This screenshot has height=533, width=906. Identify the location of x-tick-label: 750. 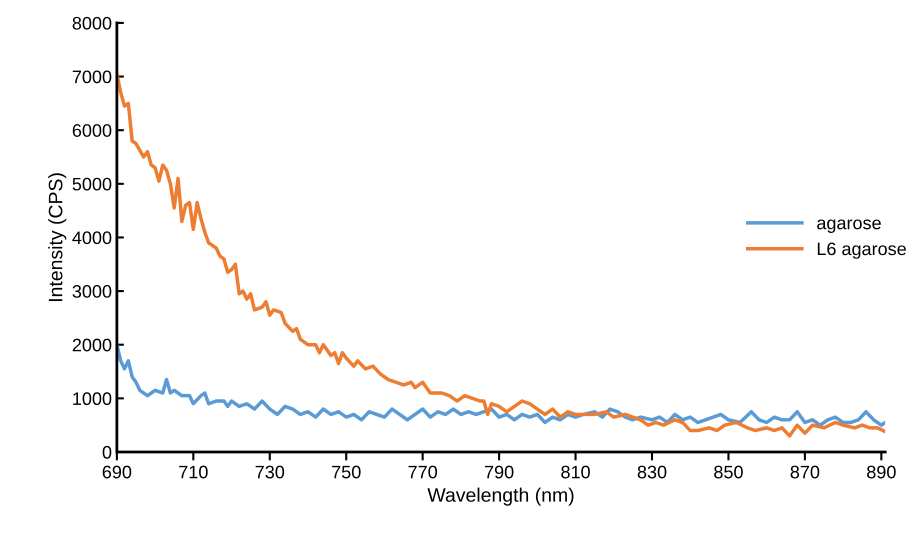
(346, 472).